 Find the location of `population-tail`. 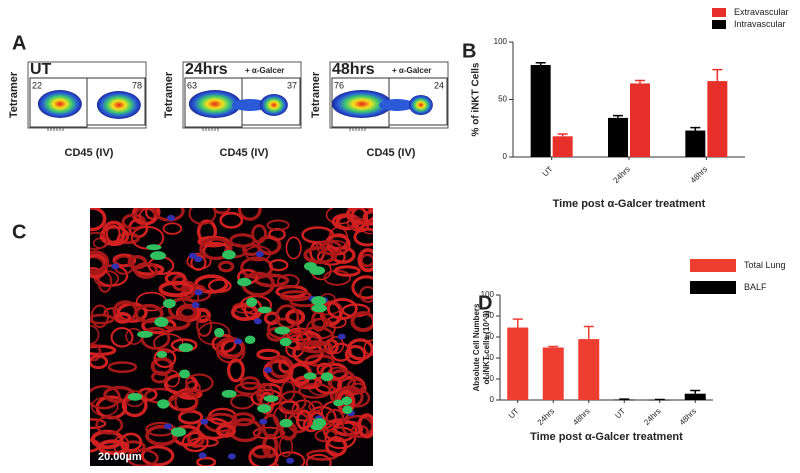

population-tail is located at coordinates (397, 105).